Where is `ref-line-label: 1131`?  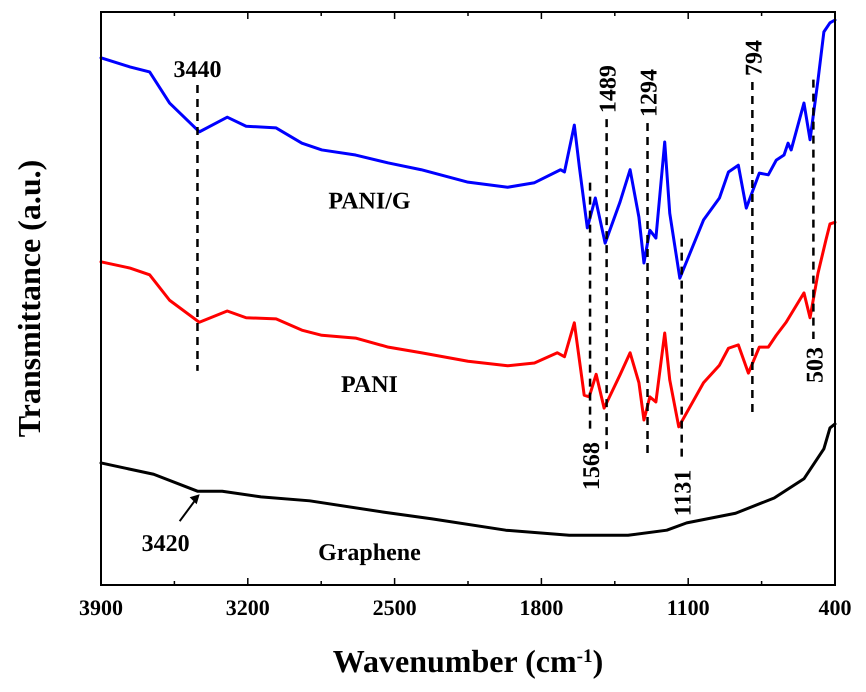 ref-line-label: 1131 is located at coordinates (683, 493).